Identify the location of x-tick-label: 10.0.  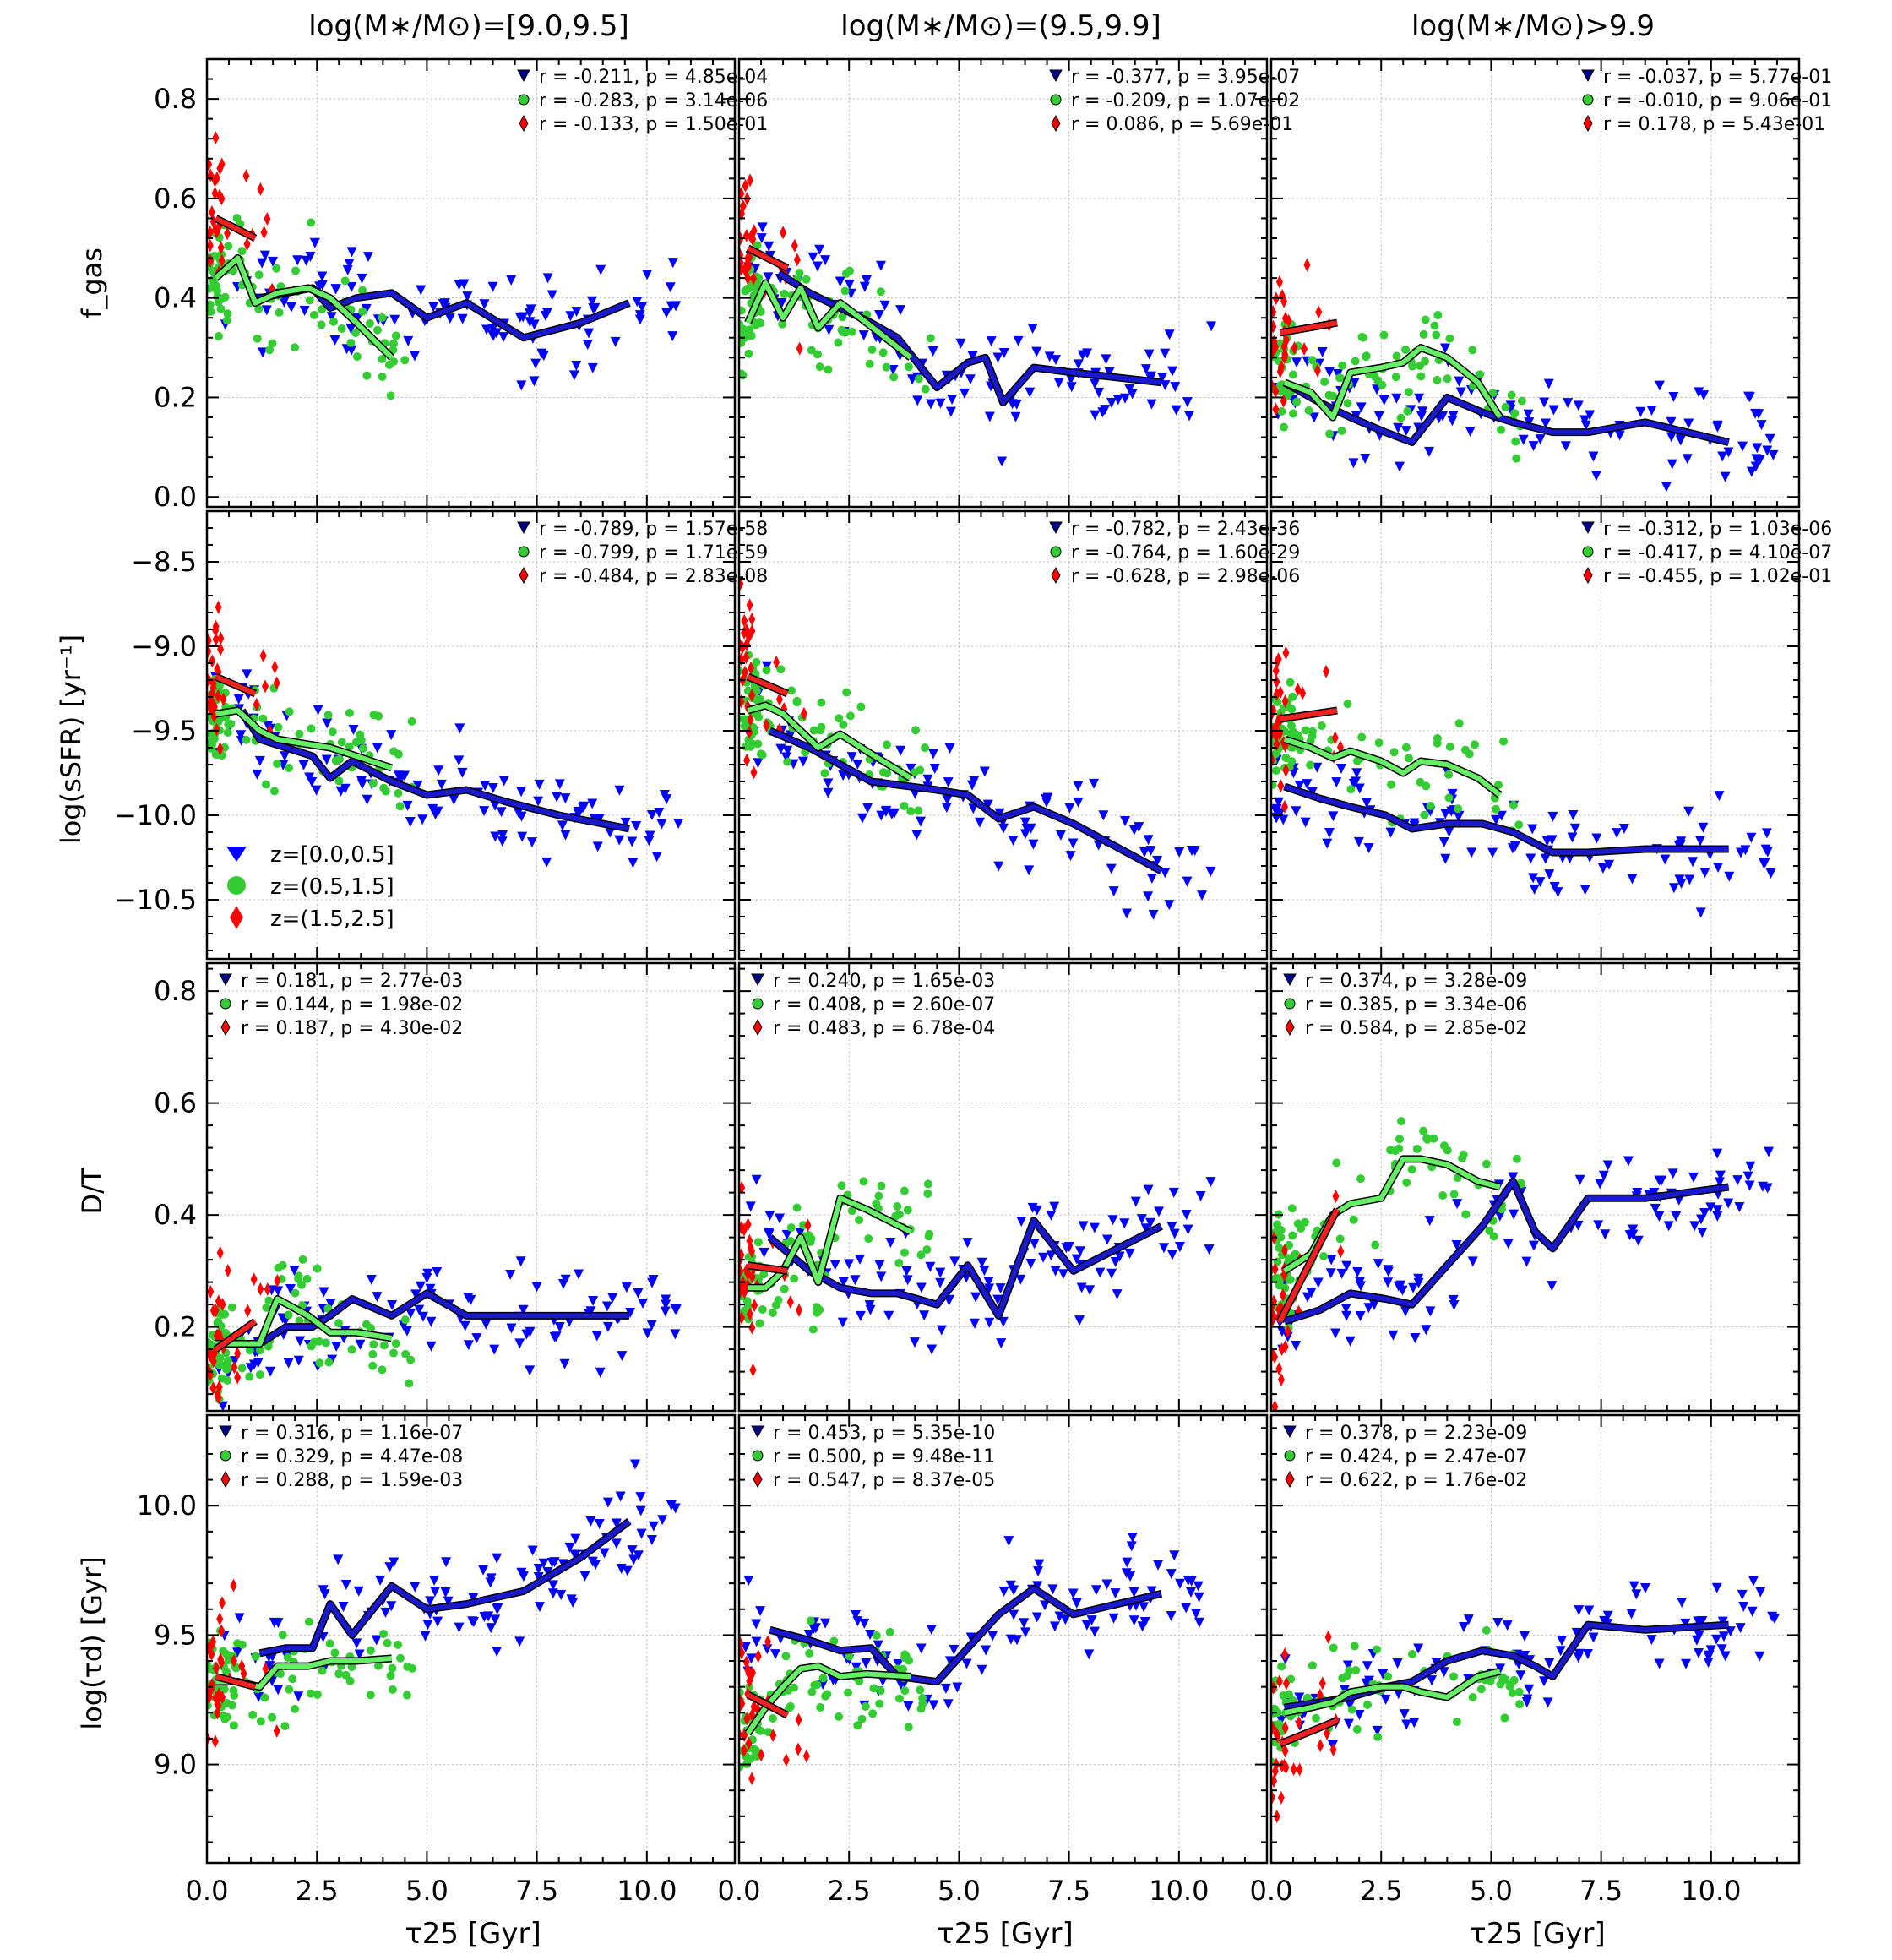
(647, 1891).